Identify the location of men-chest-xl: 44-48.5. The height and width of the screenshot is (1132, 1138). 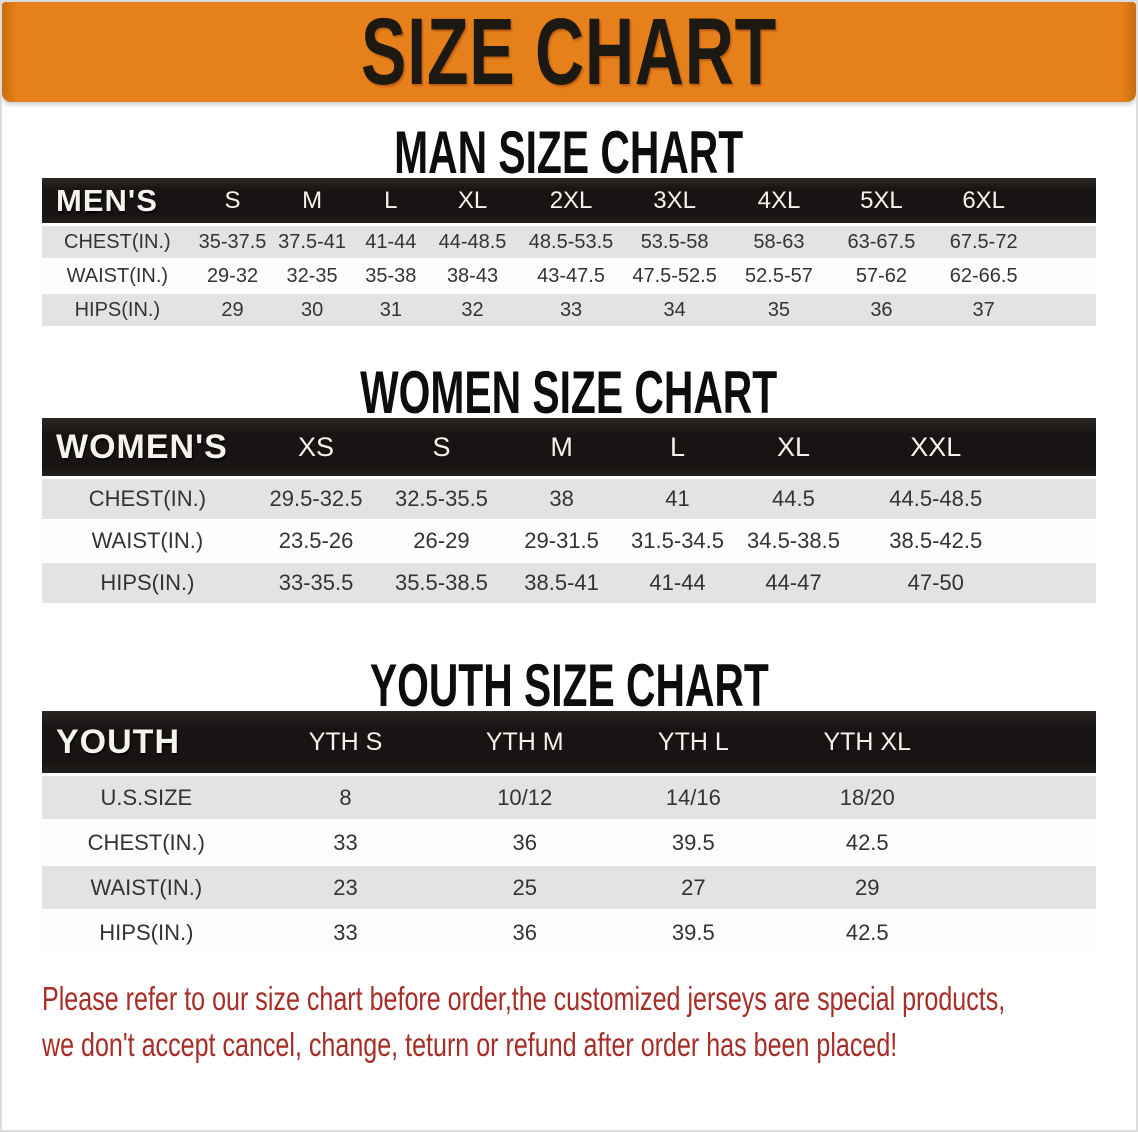
(472, 243).